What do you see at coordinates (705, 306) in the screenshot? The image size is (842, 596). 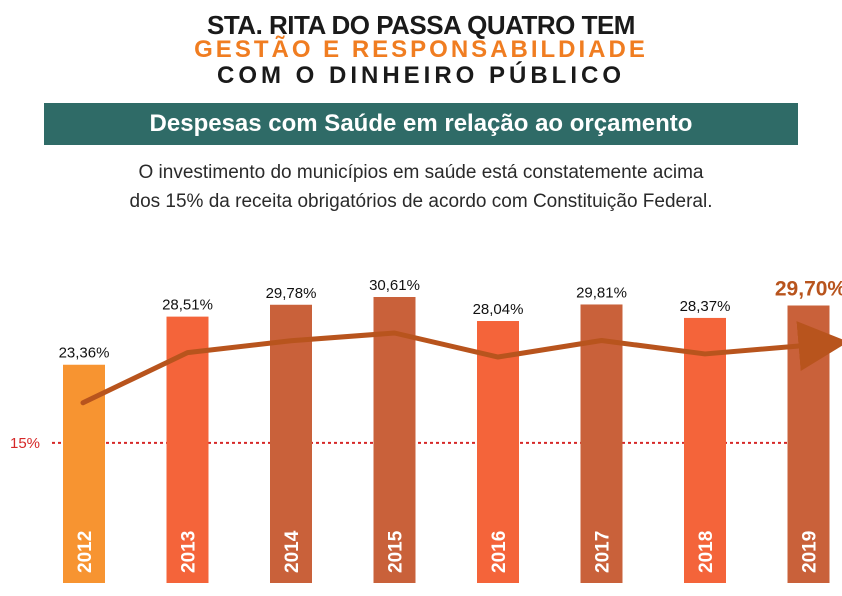 I see `data-label-2018: 28,37%` at bounding box center [705, 306].